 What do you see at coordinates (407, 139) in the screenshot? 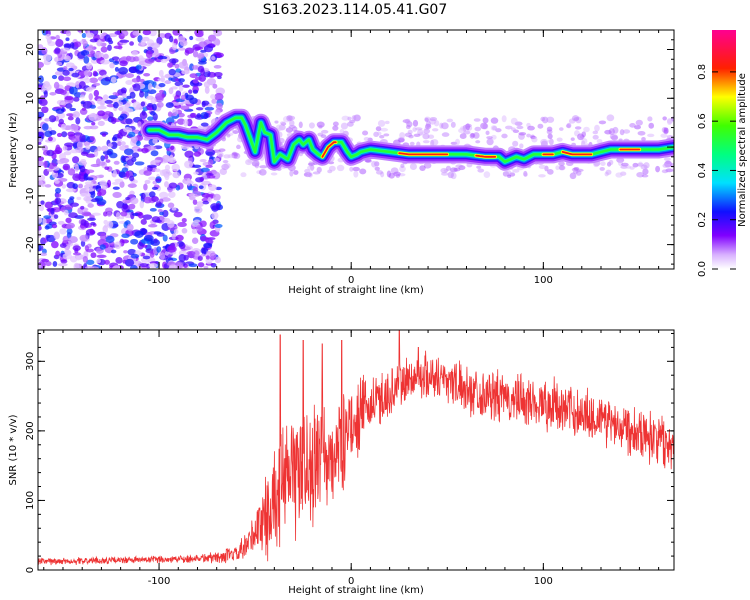
I see `spectrogram-ridge` at bounding box center [407, 139].